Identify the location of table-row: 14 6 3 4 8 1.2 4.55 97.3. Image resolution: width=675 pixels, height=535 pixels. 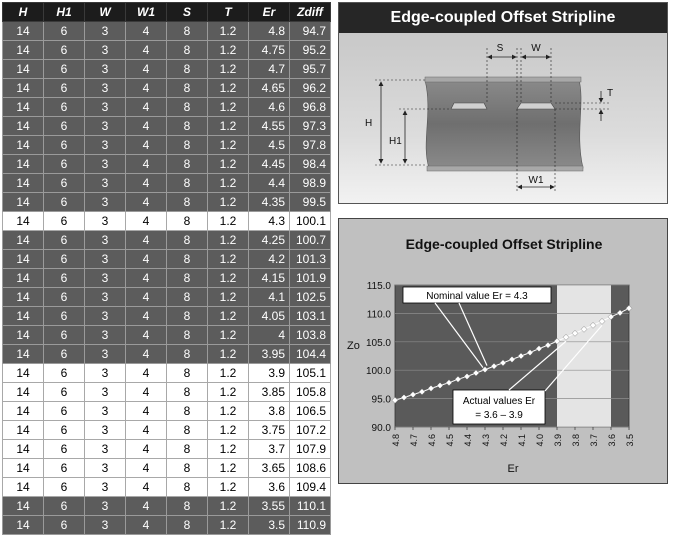
(166, 126).